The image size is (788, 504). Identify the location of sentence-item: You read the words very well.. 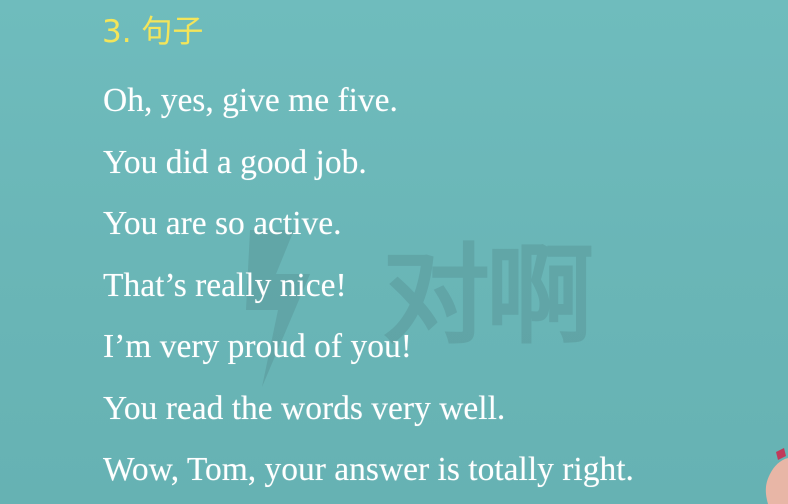
(304, 408).